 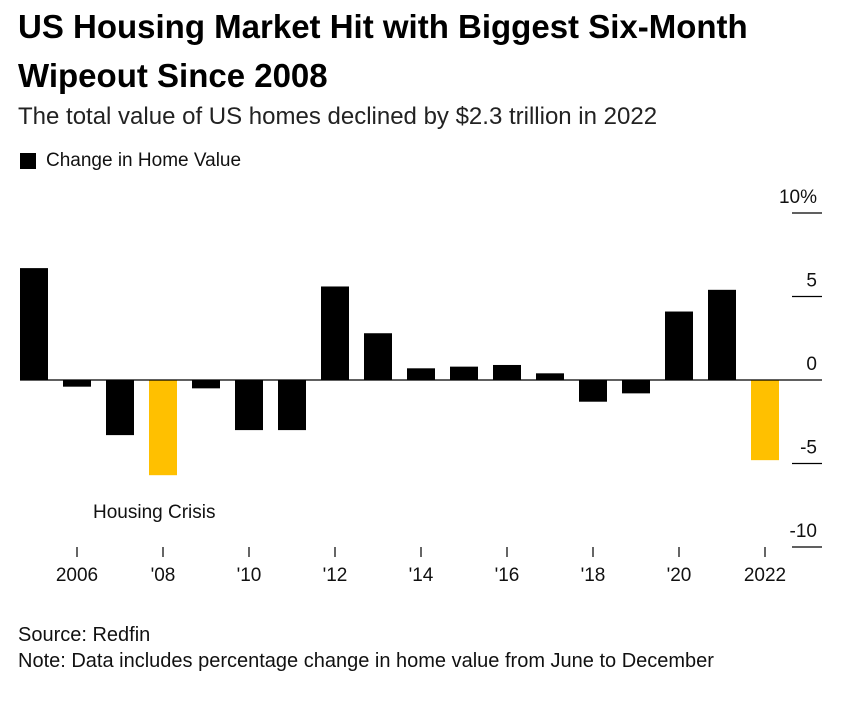 What do you see at coordinates (679, 345) in the screenshot?
I see `bar-2020` at bounding box center [679, 345].